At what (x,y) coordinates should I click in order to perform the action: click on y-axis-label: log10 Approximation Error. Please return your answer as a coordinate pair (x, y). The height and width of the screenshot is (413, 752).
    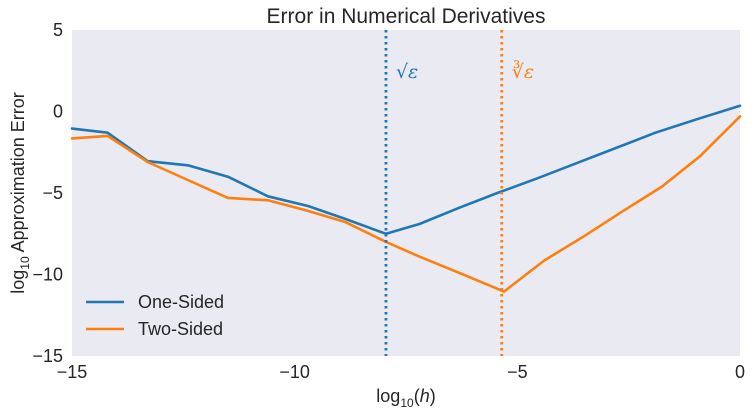
    Looking at the image, I should click on (20, 192).